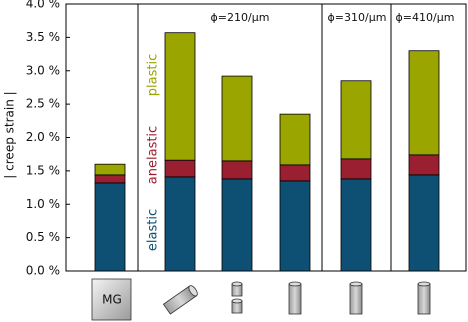 The image size is (468, 322). Describe the element at coordinates (153, 230) in the screenshot. I see `legend-entry: elastic` at that location.